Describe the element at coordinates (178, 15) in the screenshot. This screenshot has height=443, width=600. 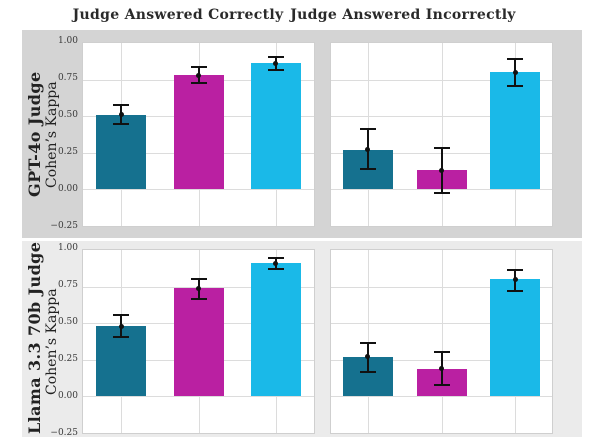
I see `column-title-correct: Judge Answered Correctly` at that location.